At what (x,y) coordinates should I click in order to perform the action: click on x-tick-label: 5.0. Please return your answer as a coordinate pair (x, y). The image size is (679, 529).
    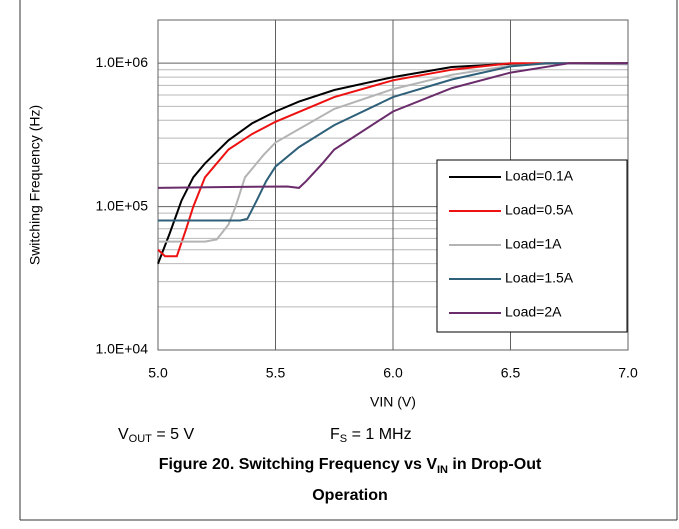
    Looking at the image, I should click on (158, 373).